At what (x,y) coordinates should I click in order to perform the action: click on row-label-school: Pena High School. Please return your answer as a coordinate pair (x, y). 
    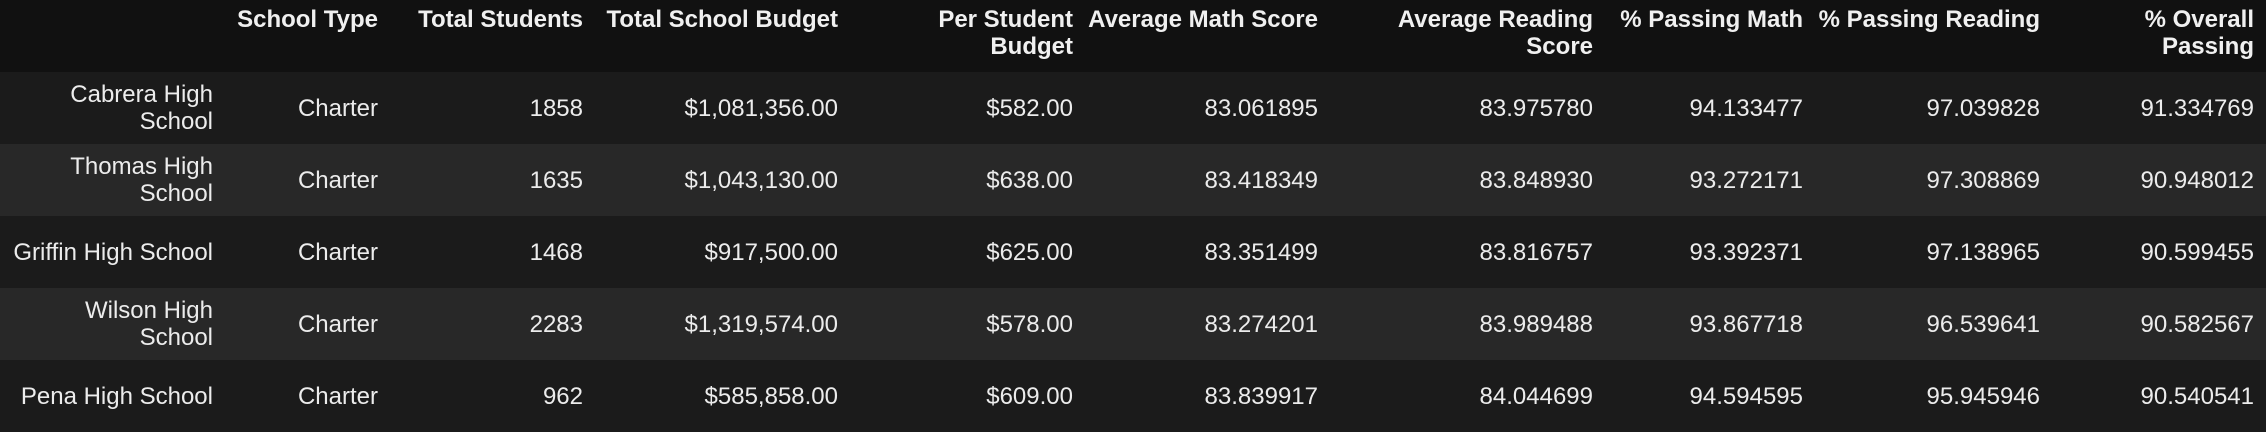
    Looking at the image, I should click on (116, 396).